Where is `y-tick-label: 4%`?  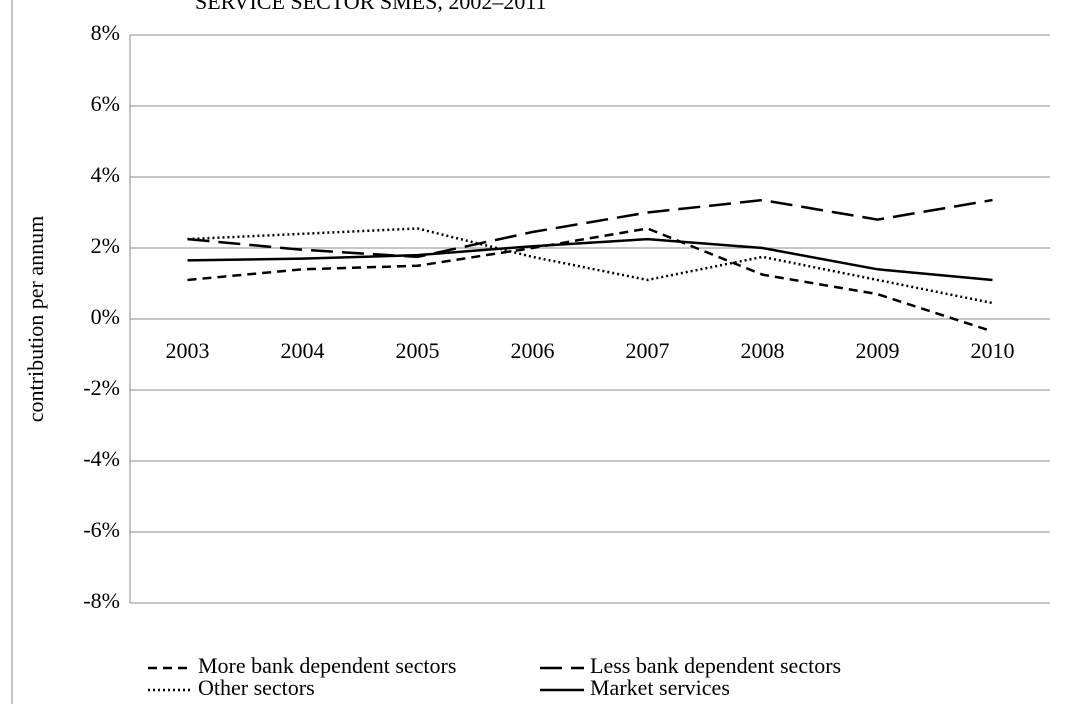 y-tick-label: 4% is located at coordinates (105, 174).